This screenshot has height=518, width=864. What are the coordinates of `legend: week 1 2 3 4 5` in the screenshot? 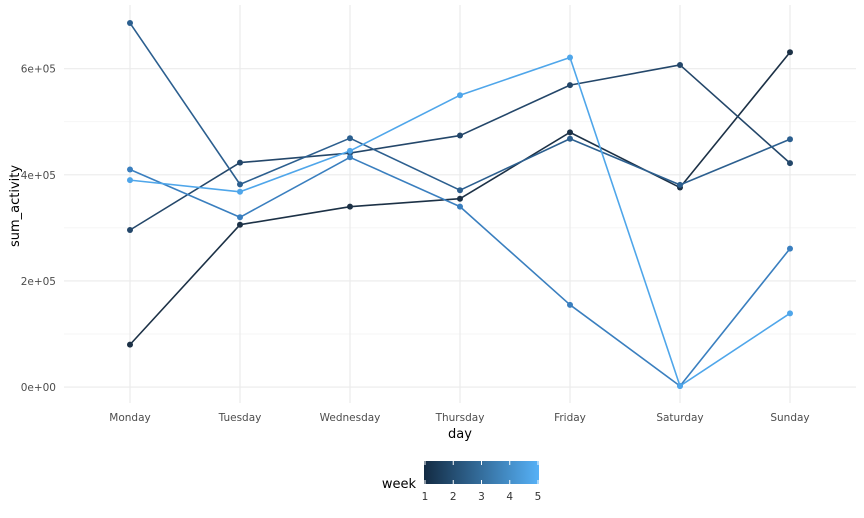 It's located at (462, 482).